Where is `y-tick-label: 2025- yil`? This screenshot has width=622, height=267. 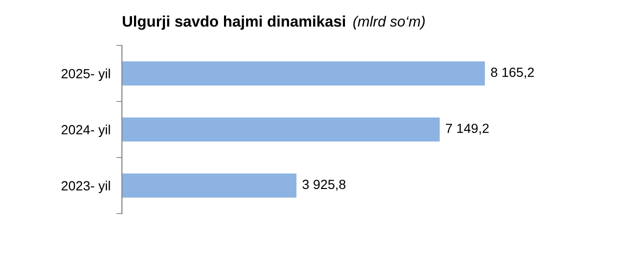
y-tick-label: 2025- yil is located at coordinates (86, 74).